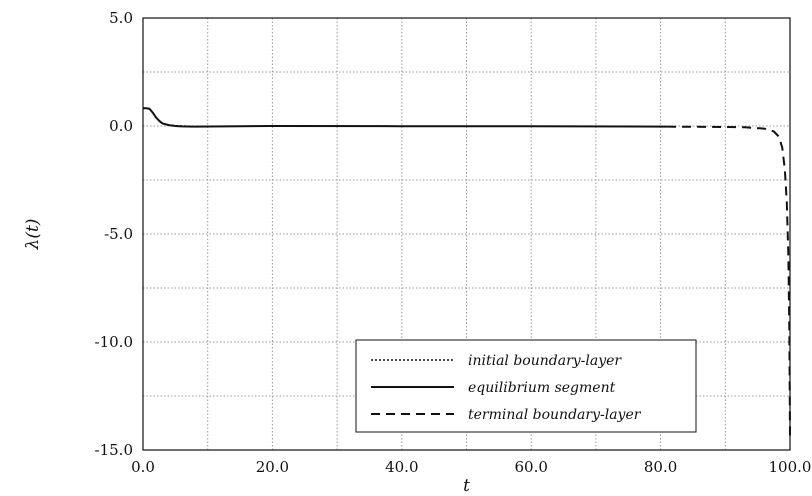 The width and height of the screenshot is (812, 496). I want to click on x-tick-label: 40.0, so click(401, 467).